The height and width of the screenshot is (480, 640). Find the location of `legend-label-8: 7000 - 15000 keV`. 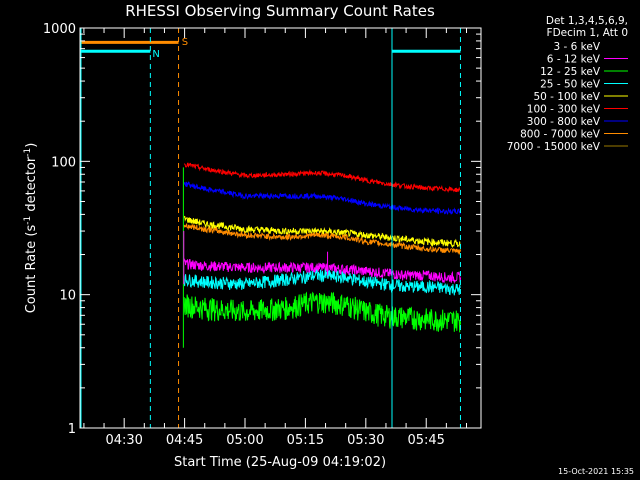

legend-label-8: 7000 - 15000 keV is located at coordinates (554, 147).